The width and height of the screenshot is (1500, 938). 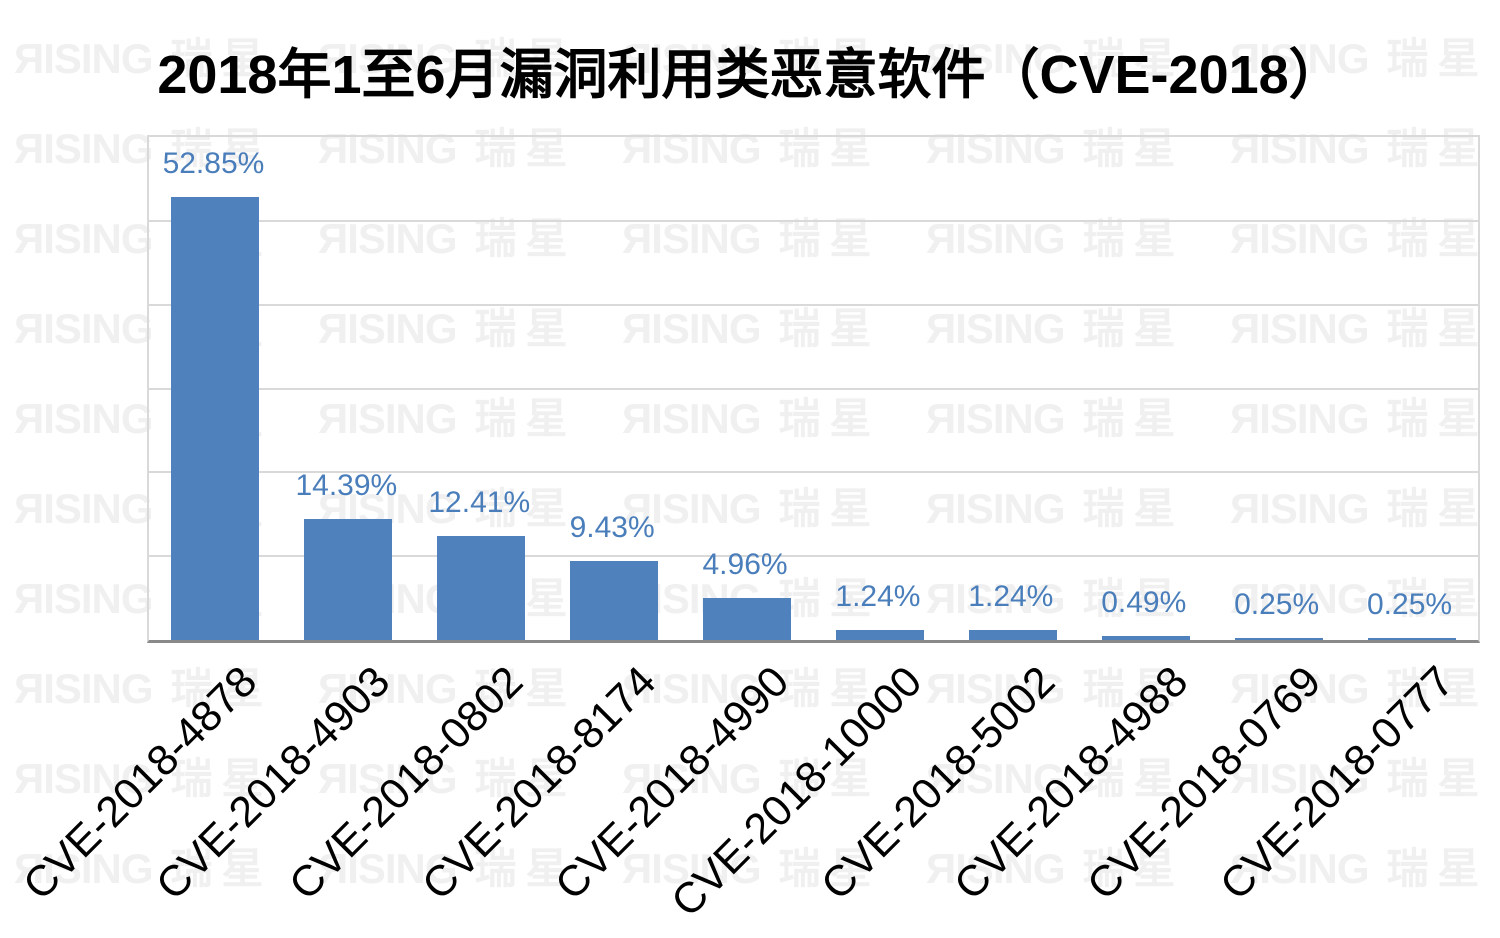 I want to click on gridline-40pct, so click(x=813, y=304).